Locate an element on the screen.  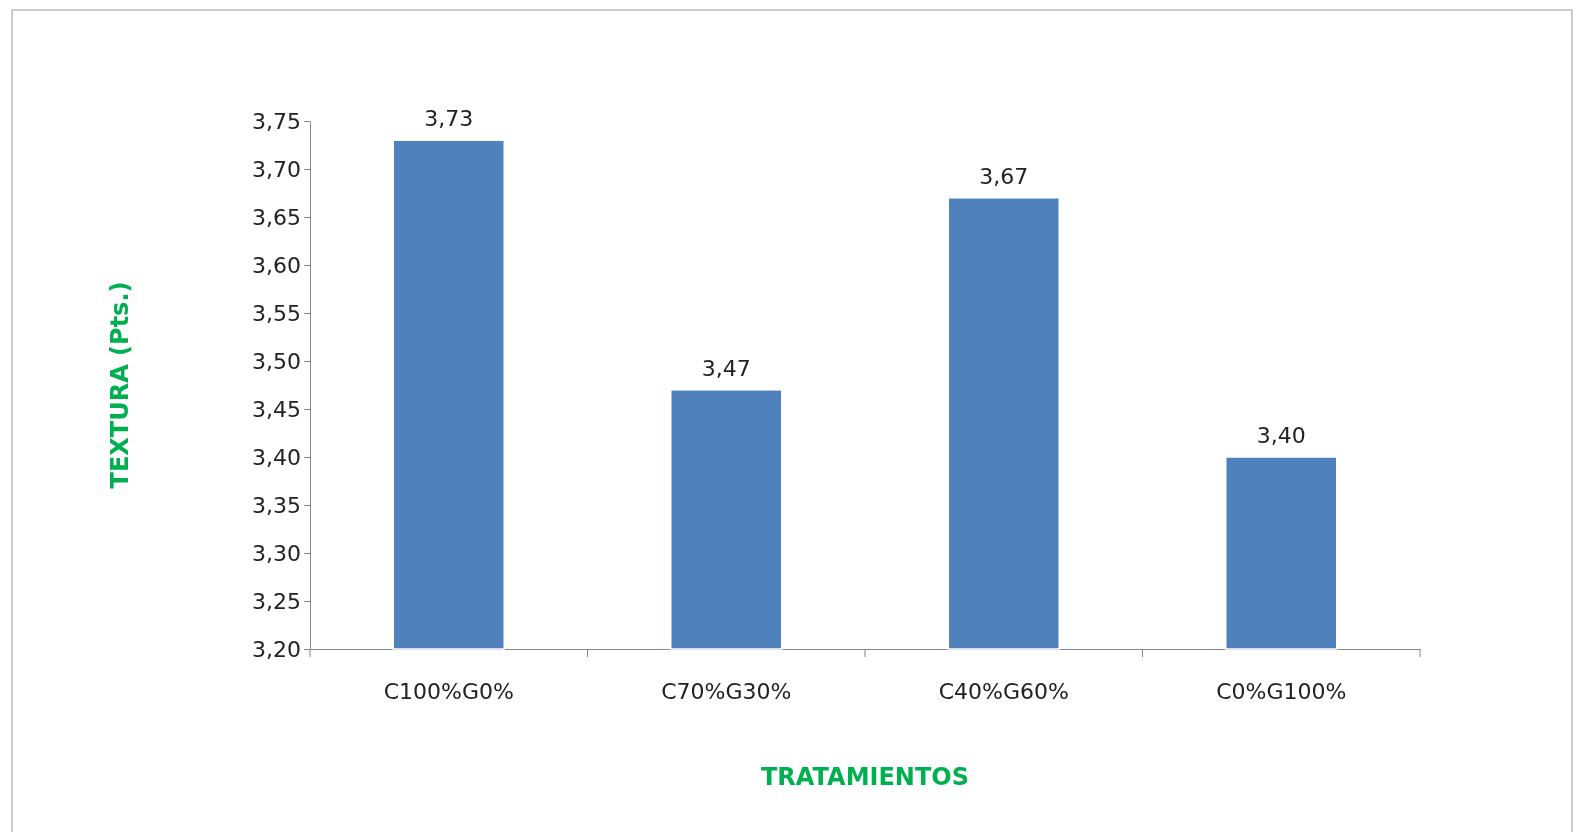
y-tick-label: 3,30 is located at coordinates (276, 553).